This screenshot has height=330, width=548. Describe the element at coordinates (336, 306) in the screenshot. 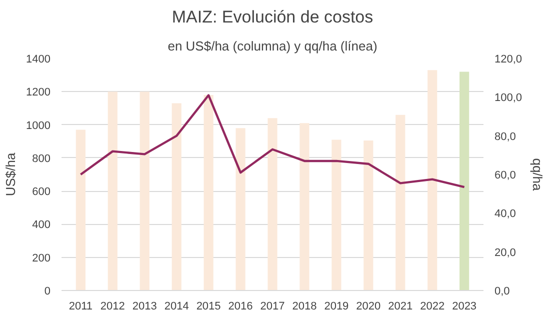

I see `x-tick-label: 2019` at that location.